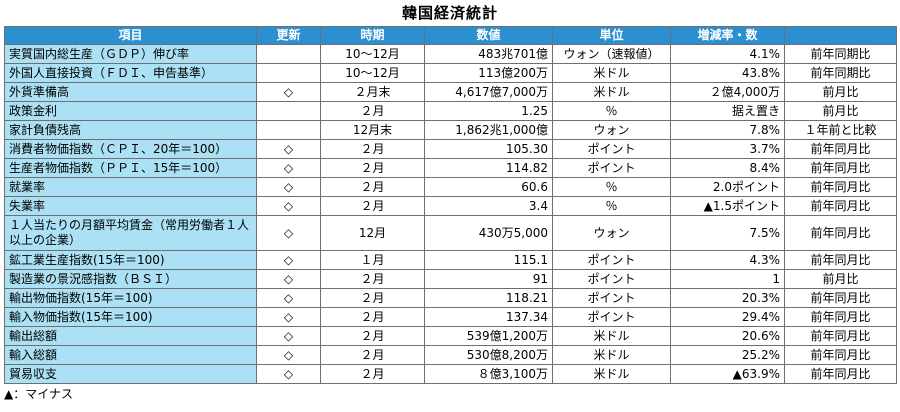  What do you see at coordinates (130, 111) in the screenshot?
I see `cell-item: 政策金利` at bounding box center [130, 111].